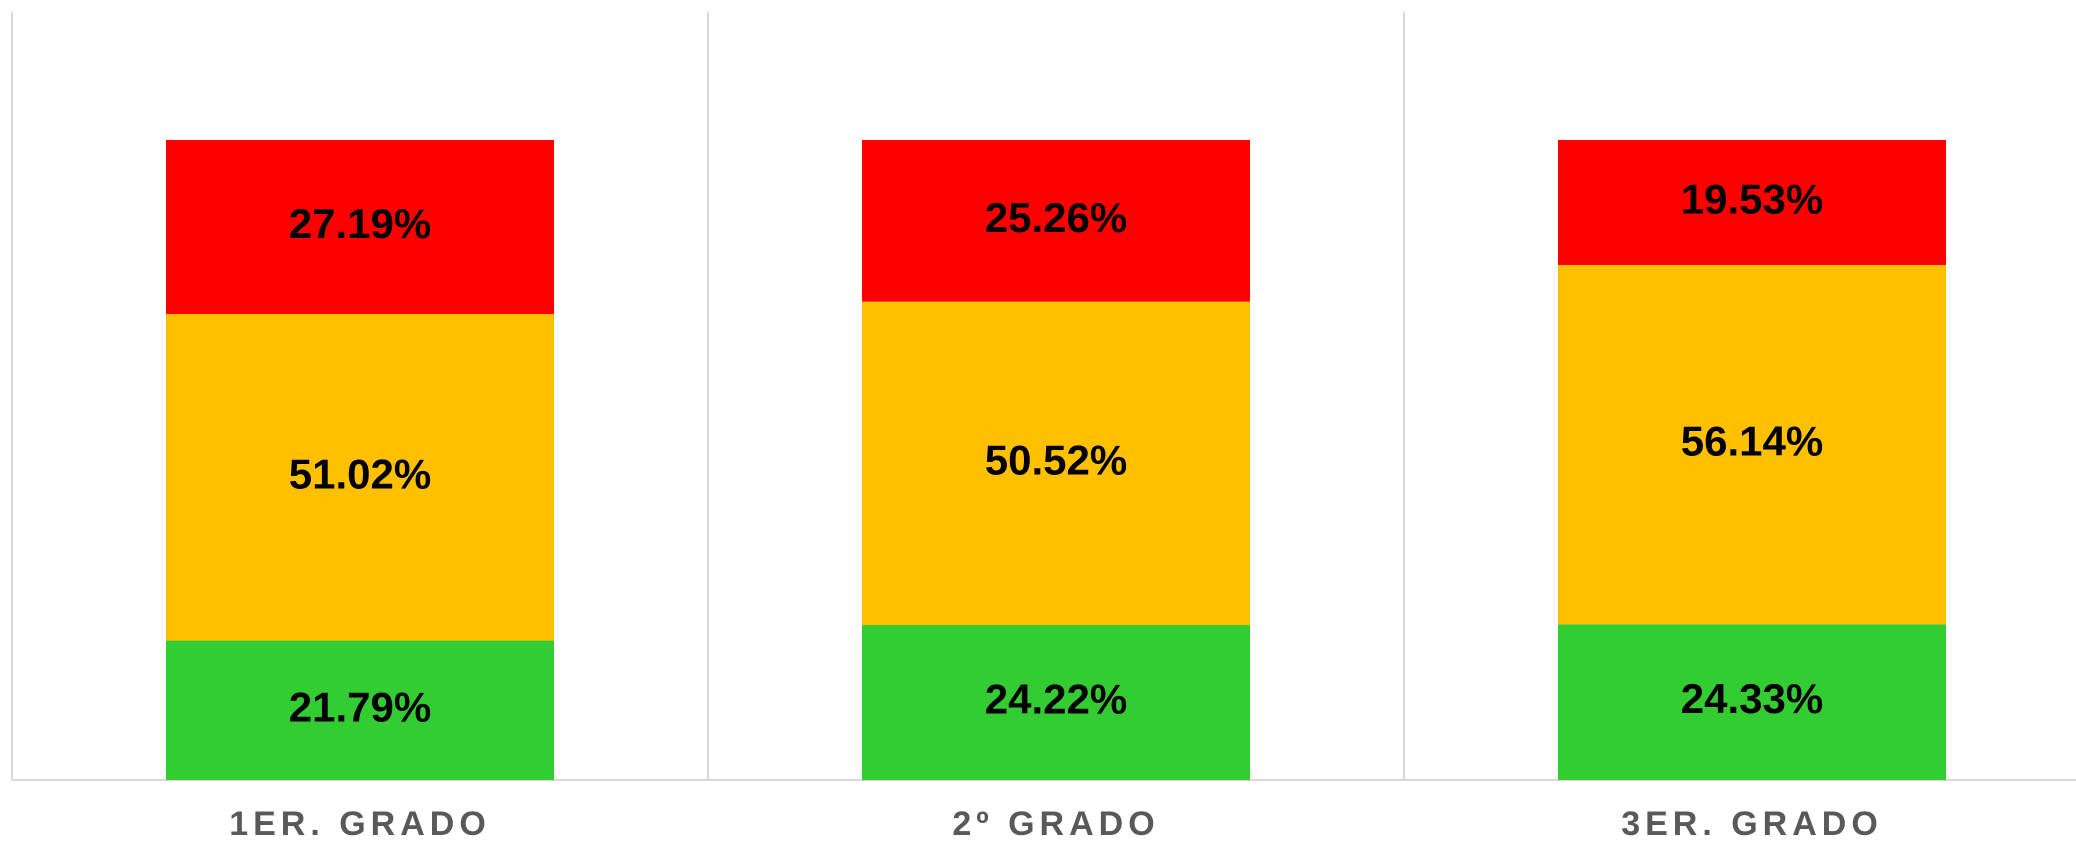  Describe the element at coordinates (360, 473) in the screenshot. I see `data-label: 51.02%` at that location.